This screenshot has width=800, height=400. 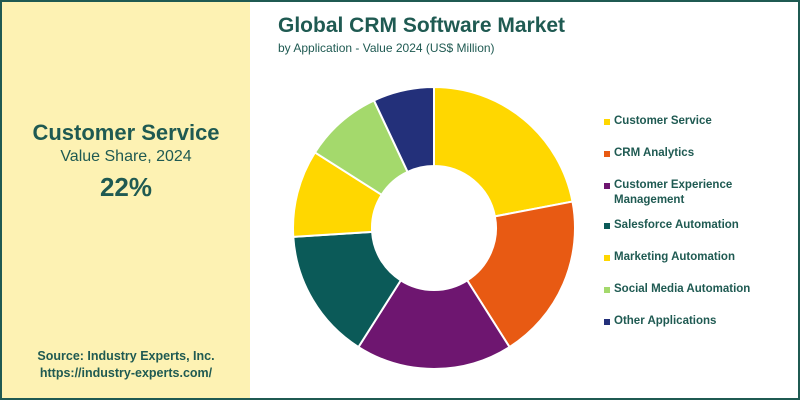 I want to click on donut-slice-customer-experience-management, so click(x=434, y=324).